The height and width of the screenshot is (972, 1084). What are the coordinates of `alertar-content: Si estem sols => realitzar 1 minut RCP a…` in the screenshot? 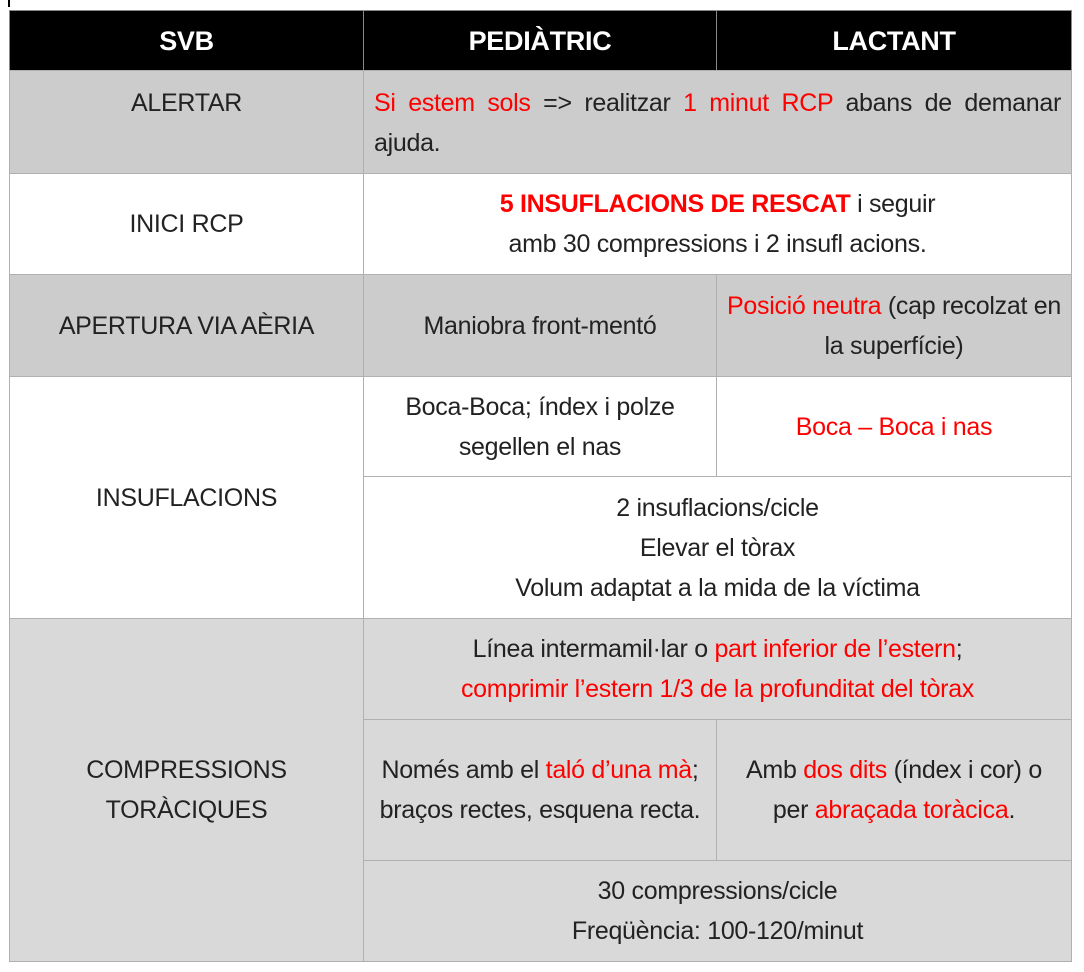 It's located at (717, 122).